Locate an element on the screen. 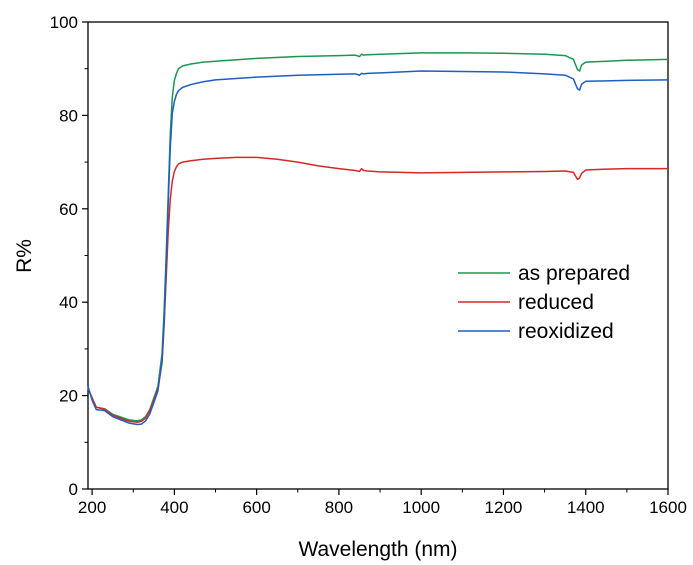  x-tick-label: 800 is located at coordinates (339, 507).